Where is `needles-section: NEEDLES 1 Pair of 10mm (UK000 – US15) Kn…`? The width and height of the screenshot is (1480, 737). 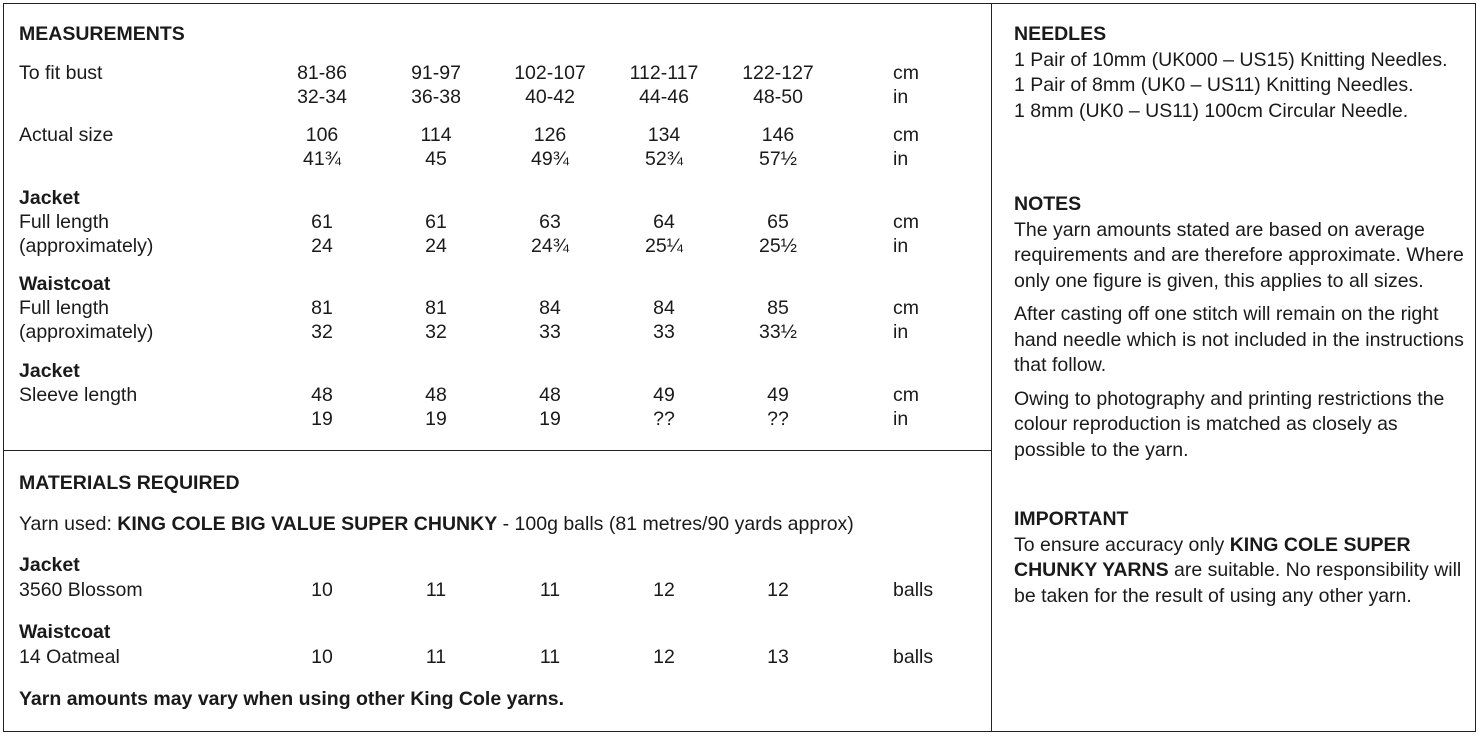
needles-section: NEEDLES 1 Pair of 10mm (UK000 – US15) Kn… is located at coordinates (1242, 73).